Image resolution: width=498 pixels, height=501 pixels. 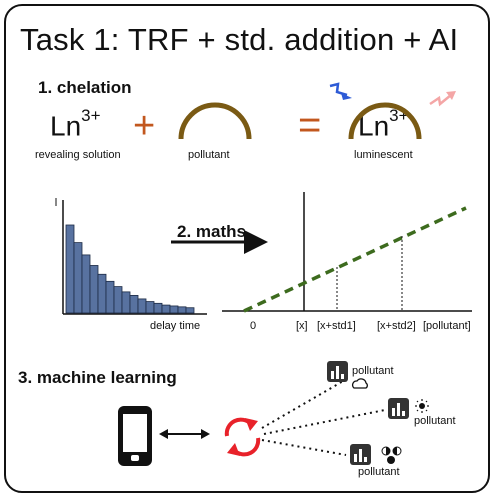 What do you see at coordinates (91, 115) in the screenshot?
I see `ln-charge: 3+` at bounding box center [91, 115].